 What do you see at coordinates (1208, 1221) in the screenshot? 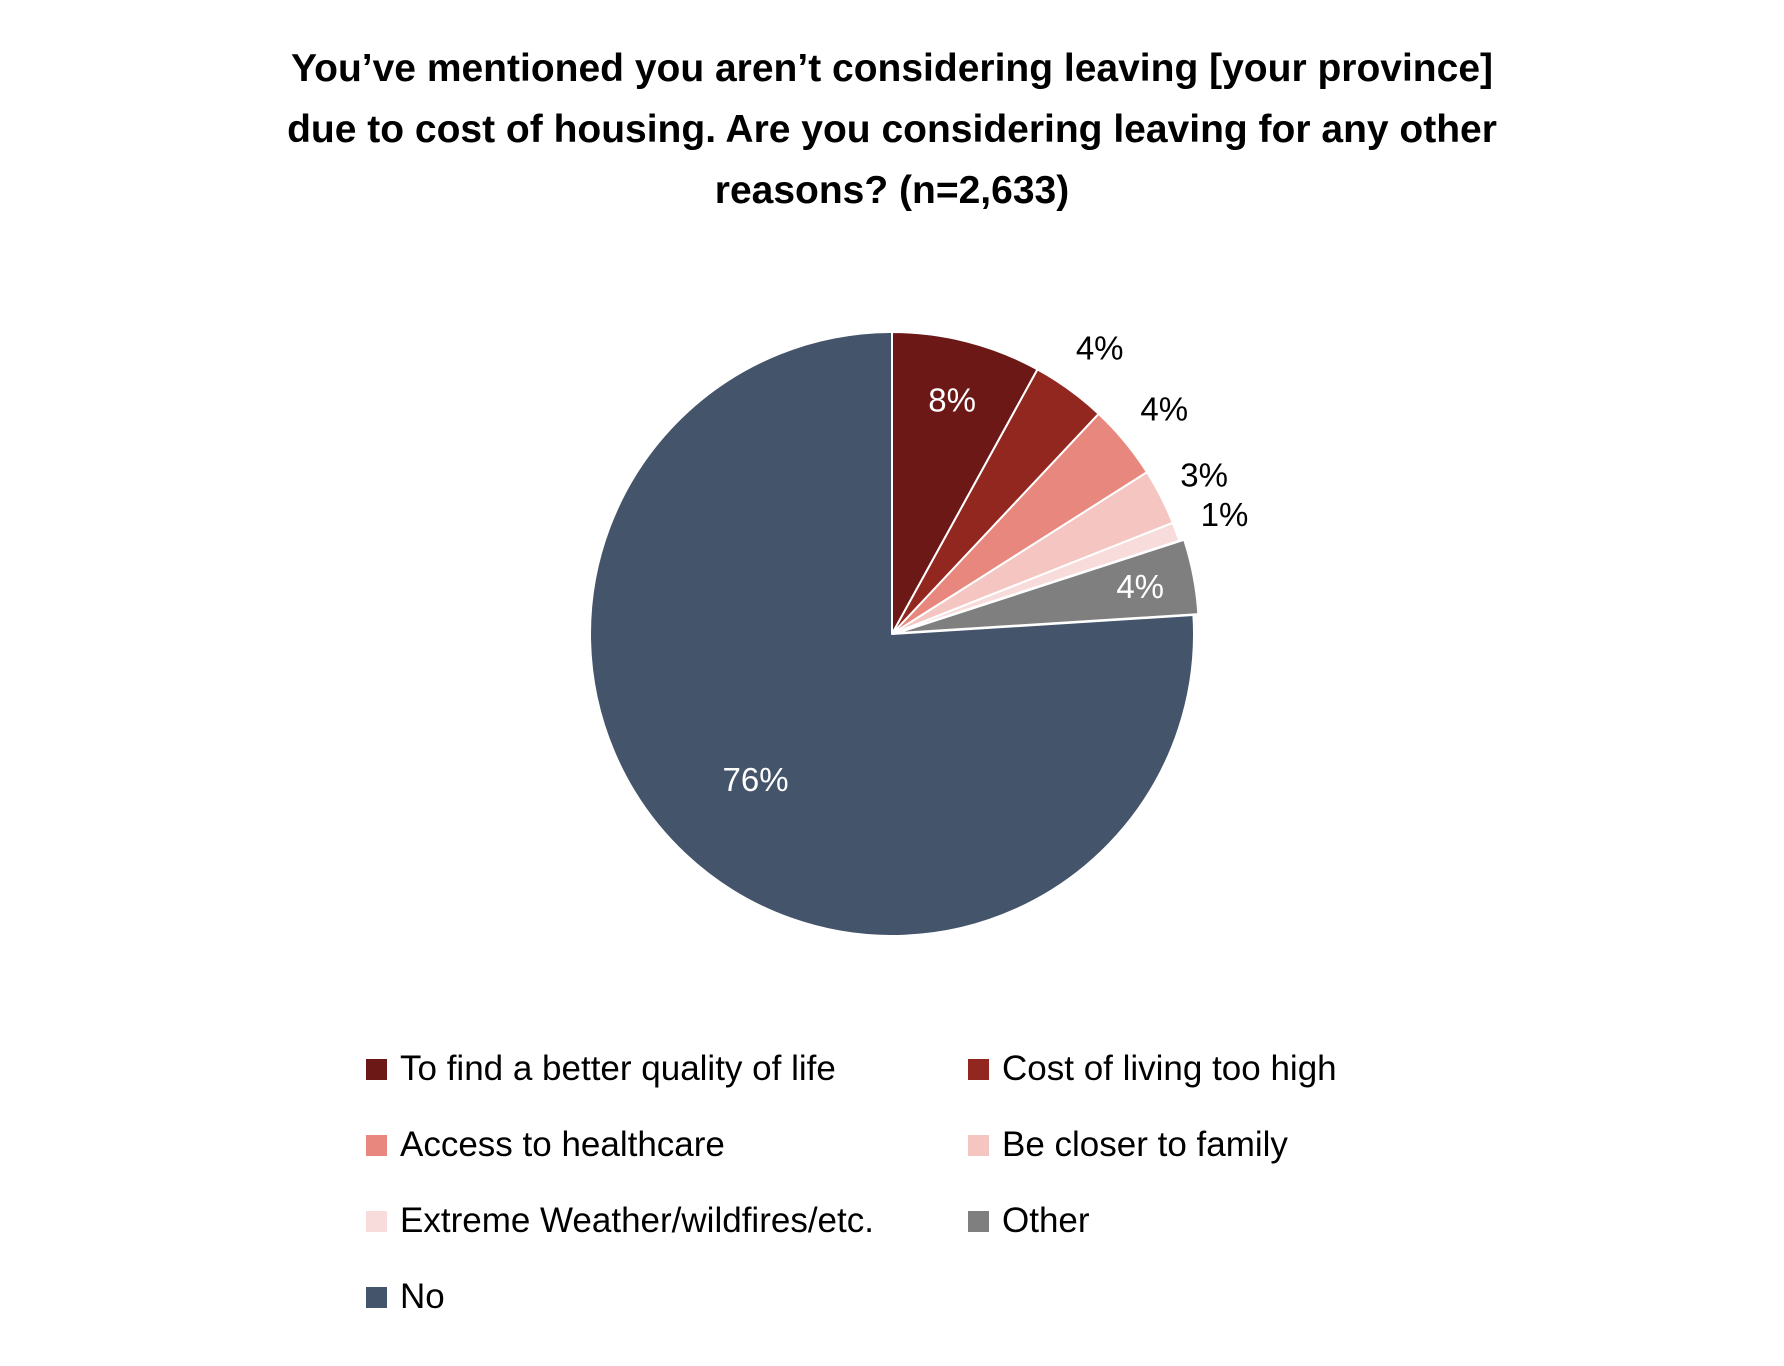
I see `legend-item: Other` at bounding box center [1208, 1221].